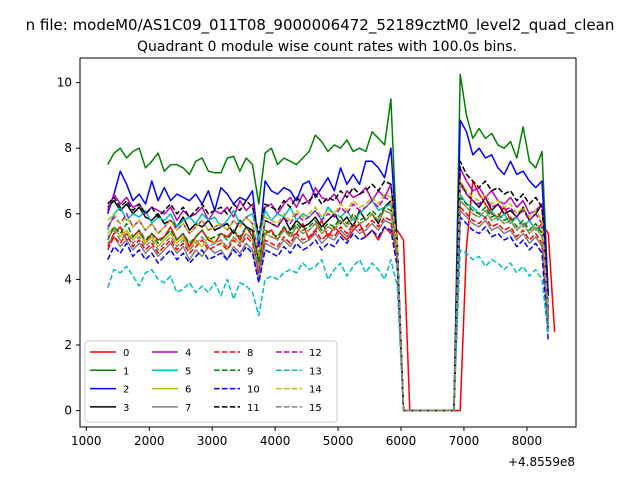  Describe the element at coordinates (68, 247) in the screenshot. I see `y-axis: 0 2 4 6 8 10` at that location.